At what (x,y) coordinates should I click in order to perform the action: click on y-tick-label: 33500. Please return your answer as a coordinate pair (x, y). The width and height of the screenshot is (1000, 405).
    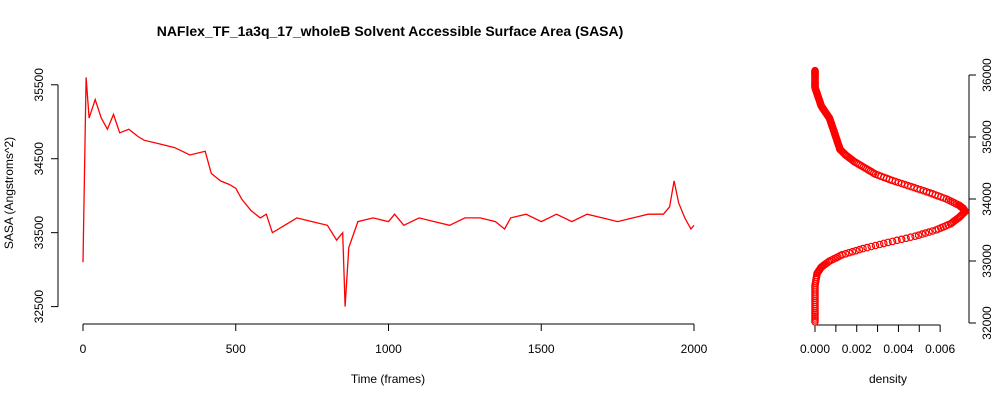
    Looking at the image, I should click on (39, 233).